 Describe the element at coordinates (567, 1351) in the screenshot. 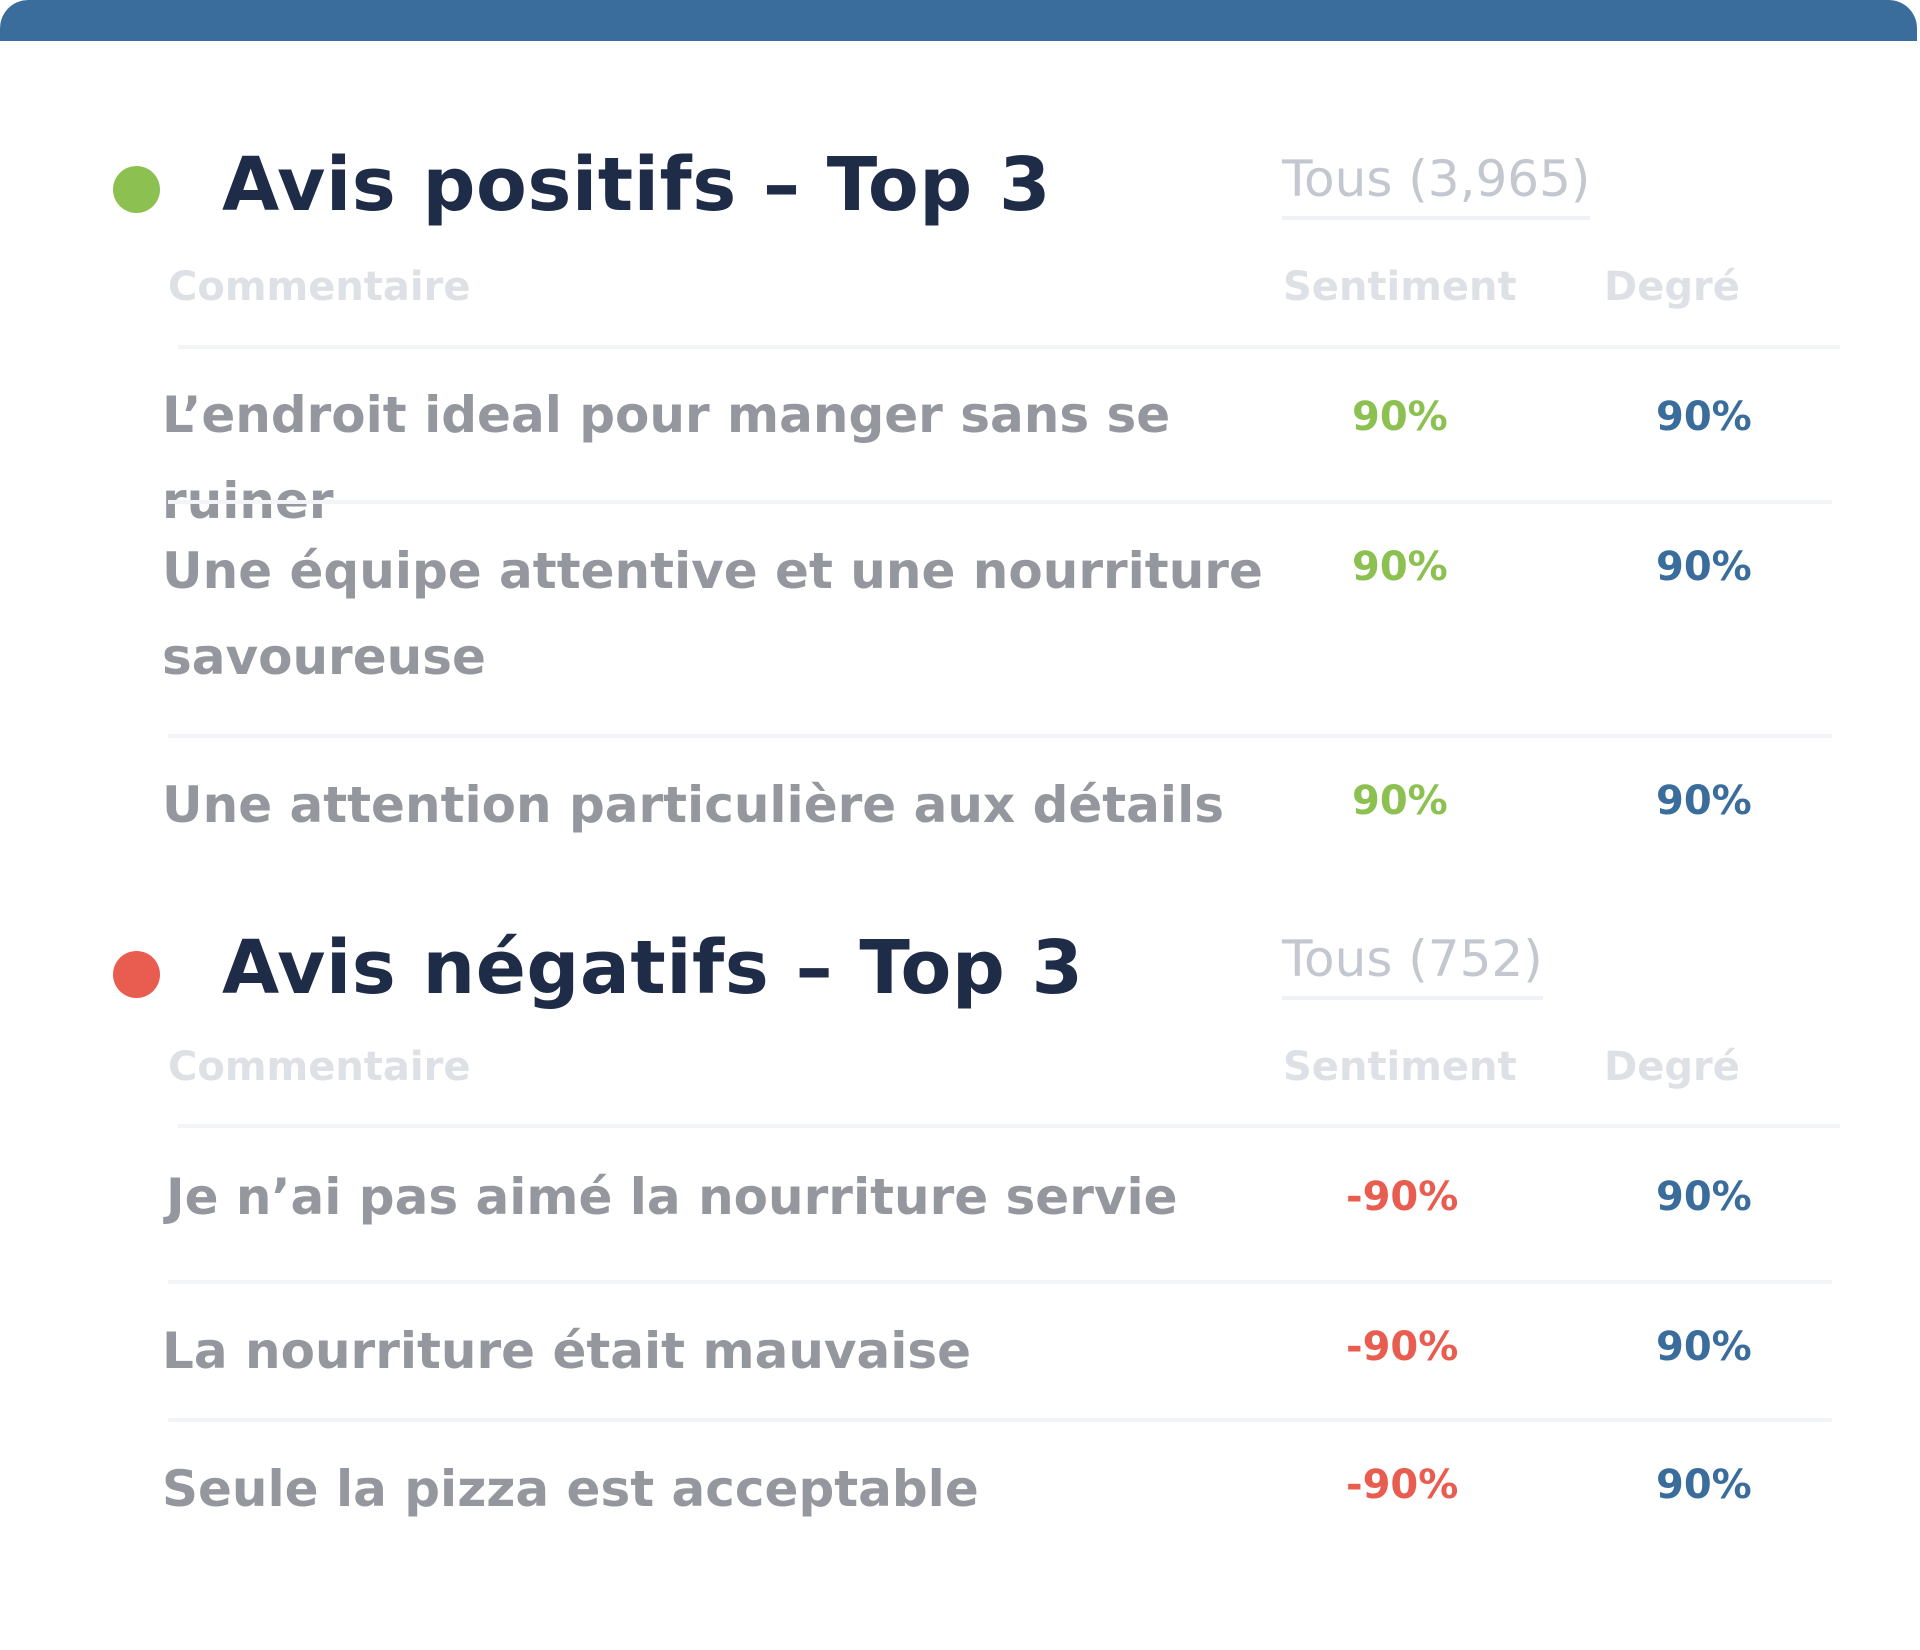

I see `table-row-comment: La nourriture était mauvaise` at that location.